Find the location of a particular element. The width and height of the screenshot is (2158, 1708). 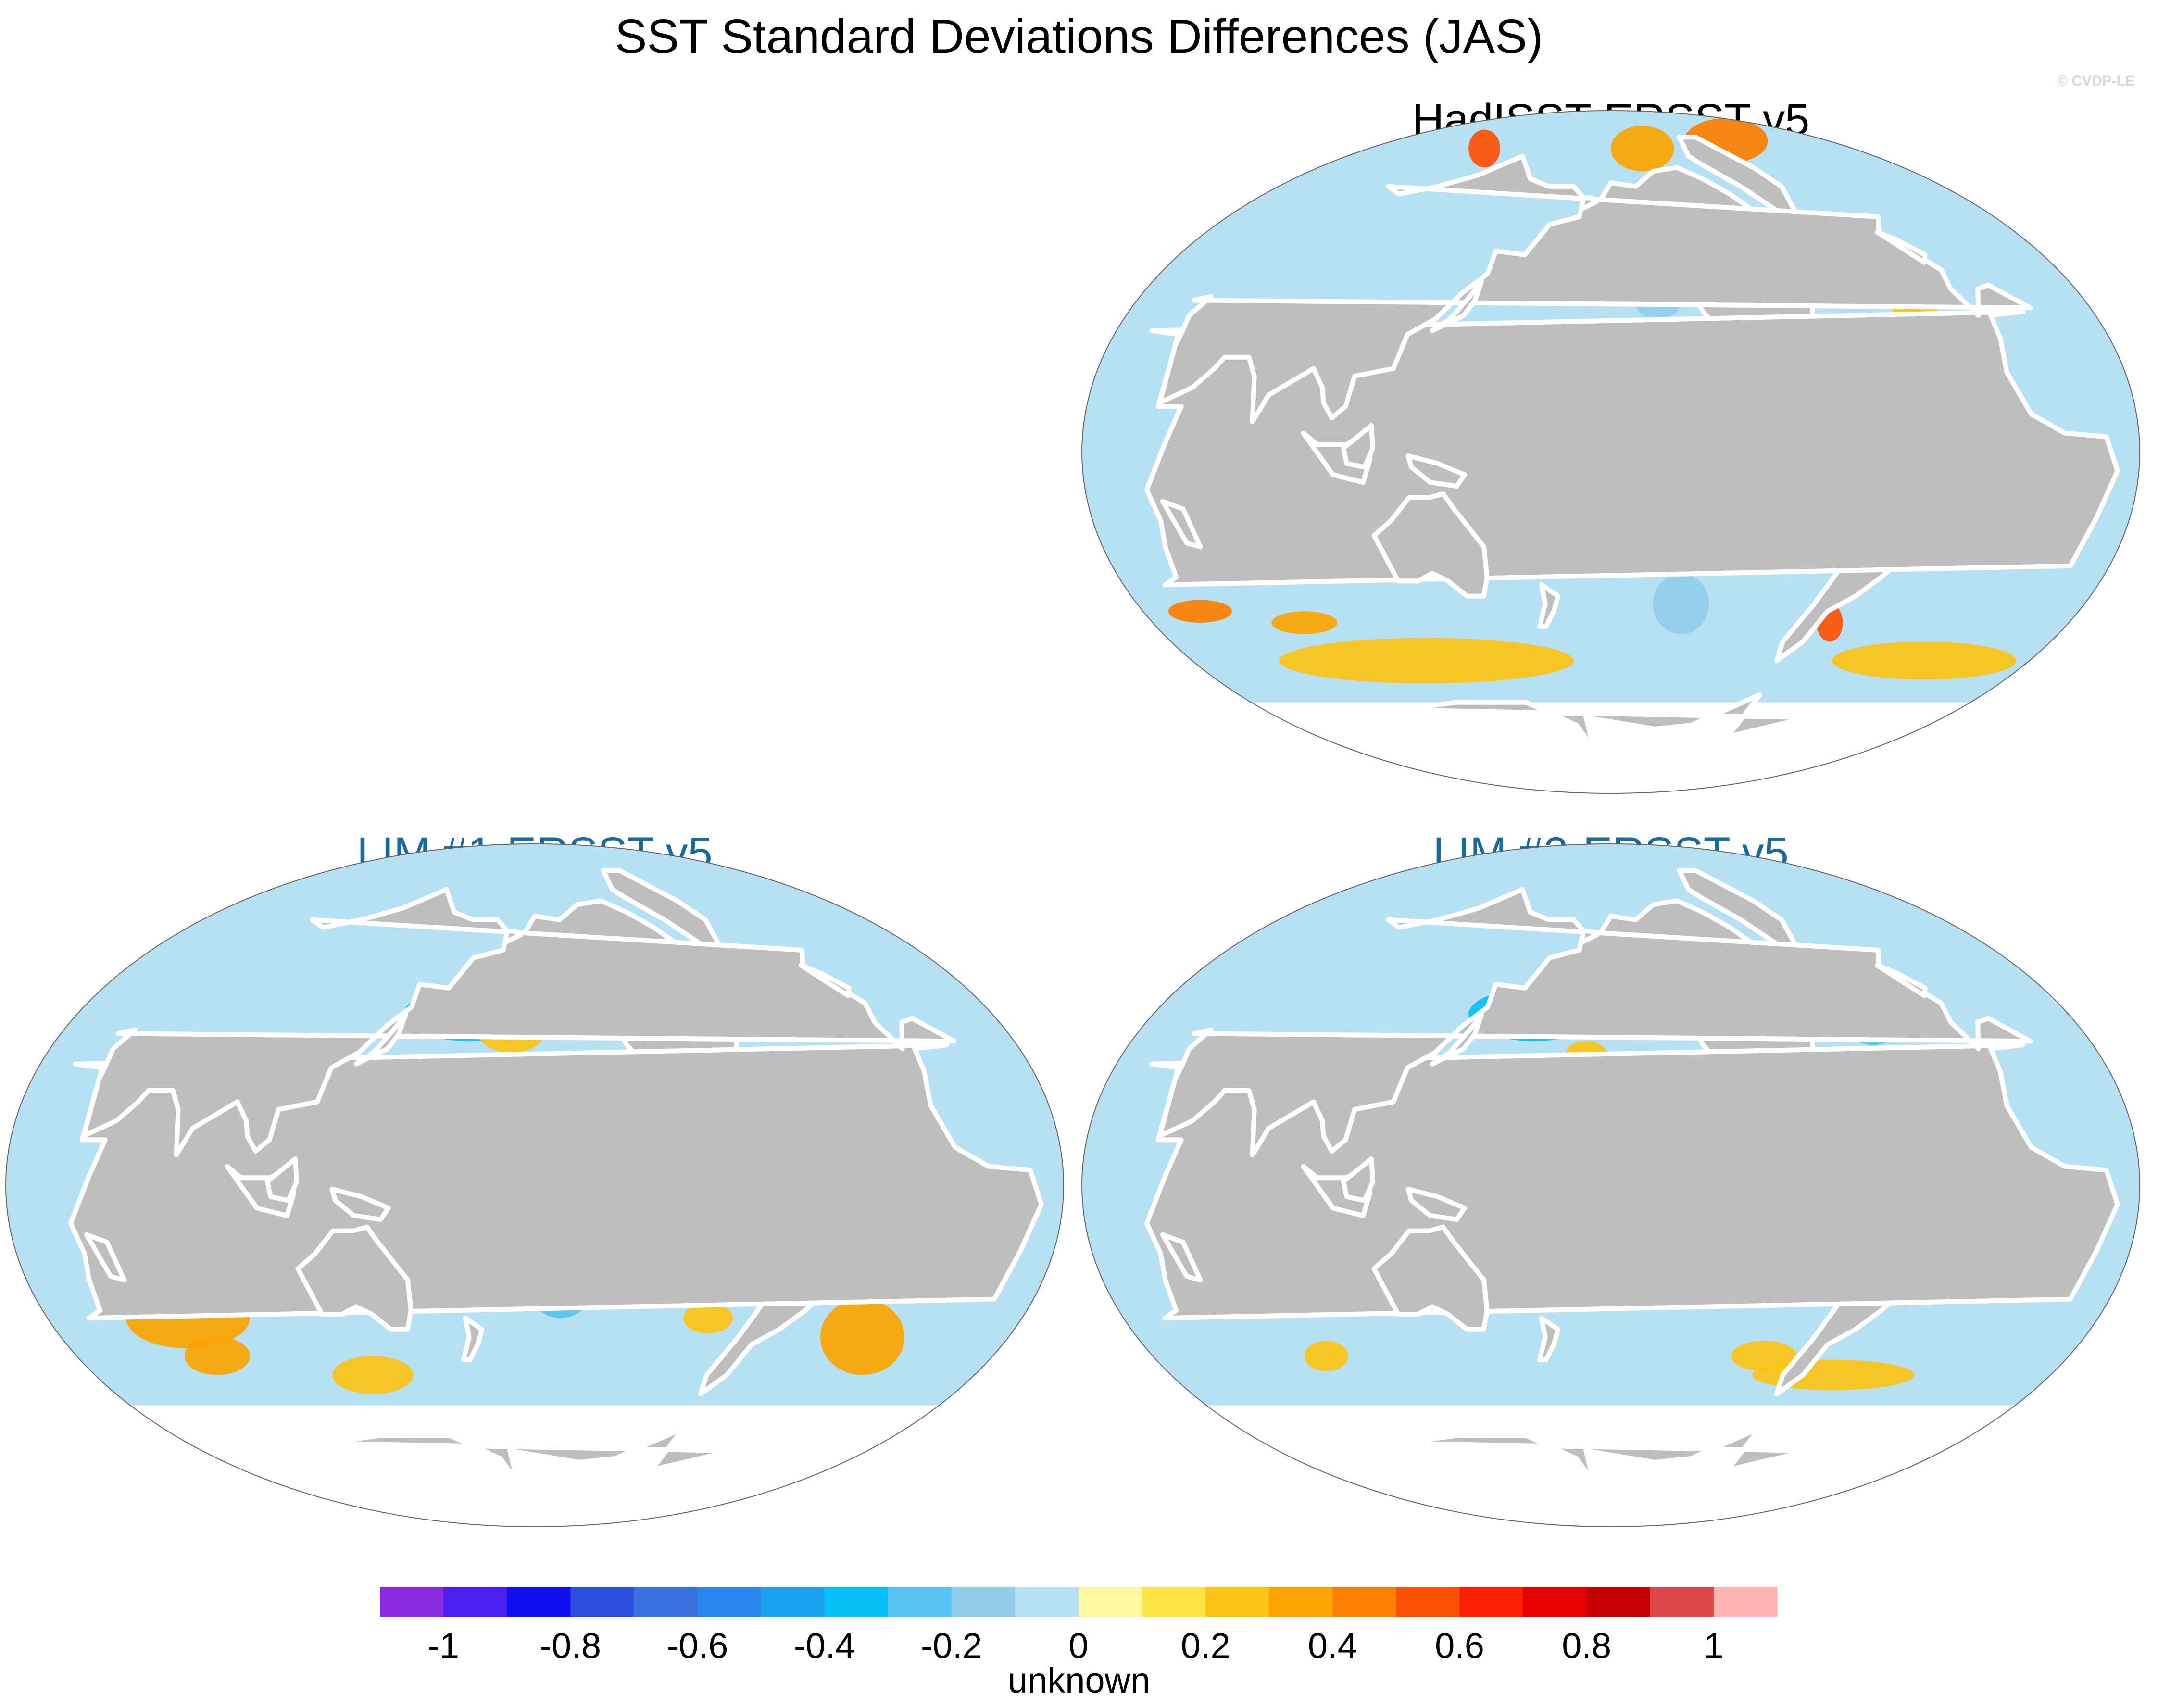

colorbar-tick-labels: -1 -0.8 -0.6 -0.4 -0.2 0 0.2 0.4 0.6 0.8 1 is located at coordinates (1075, 1646).